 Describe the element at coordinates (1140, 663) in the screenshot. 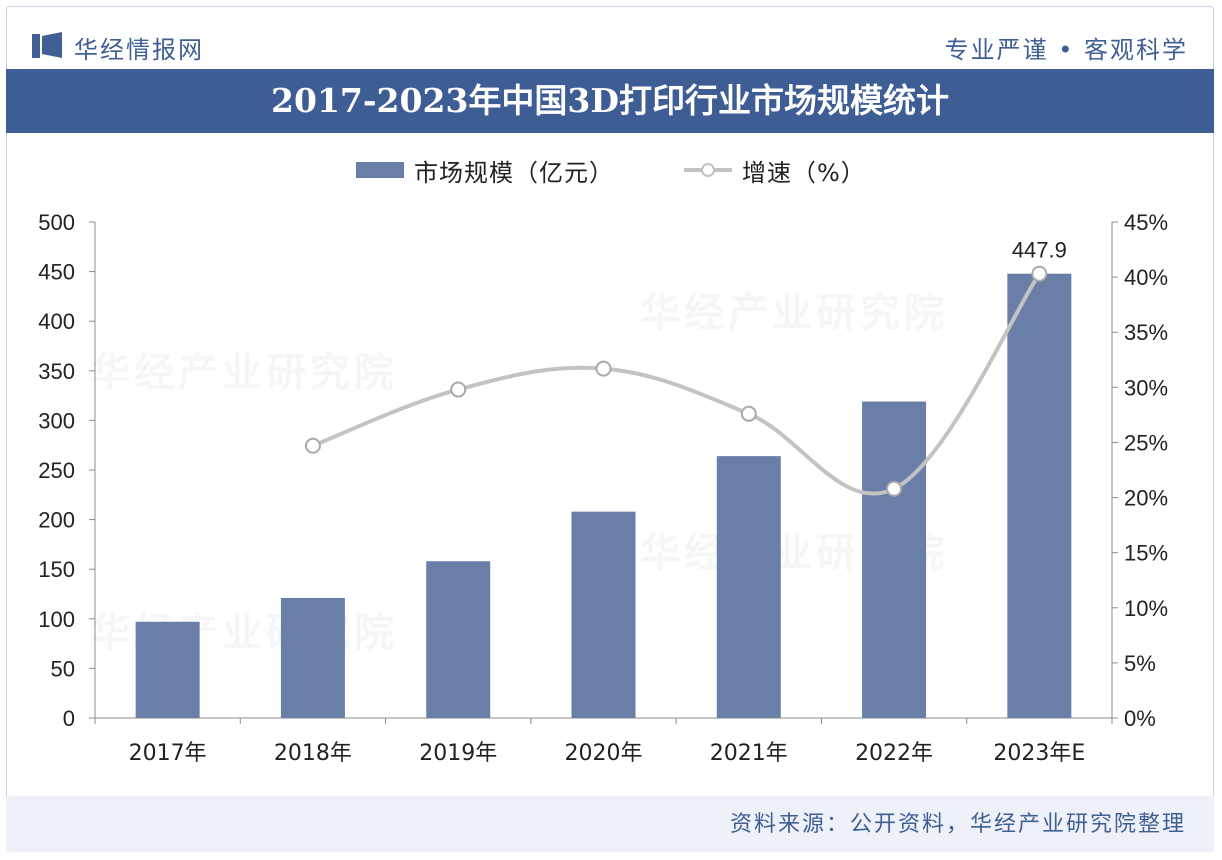

I see `y2-tick-label: 5%` at that location.